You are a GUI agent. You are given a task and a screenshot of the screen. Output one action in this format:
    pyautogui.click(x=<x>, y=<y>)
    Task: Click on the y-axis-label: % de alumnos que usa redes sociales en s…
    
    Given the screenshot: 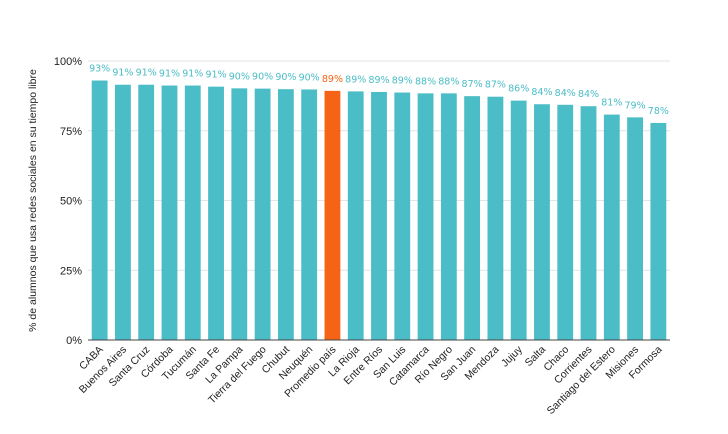 What is the action you would take?
    pyautogui.click(x=33, y=200)
    